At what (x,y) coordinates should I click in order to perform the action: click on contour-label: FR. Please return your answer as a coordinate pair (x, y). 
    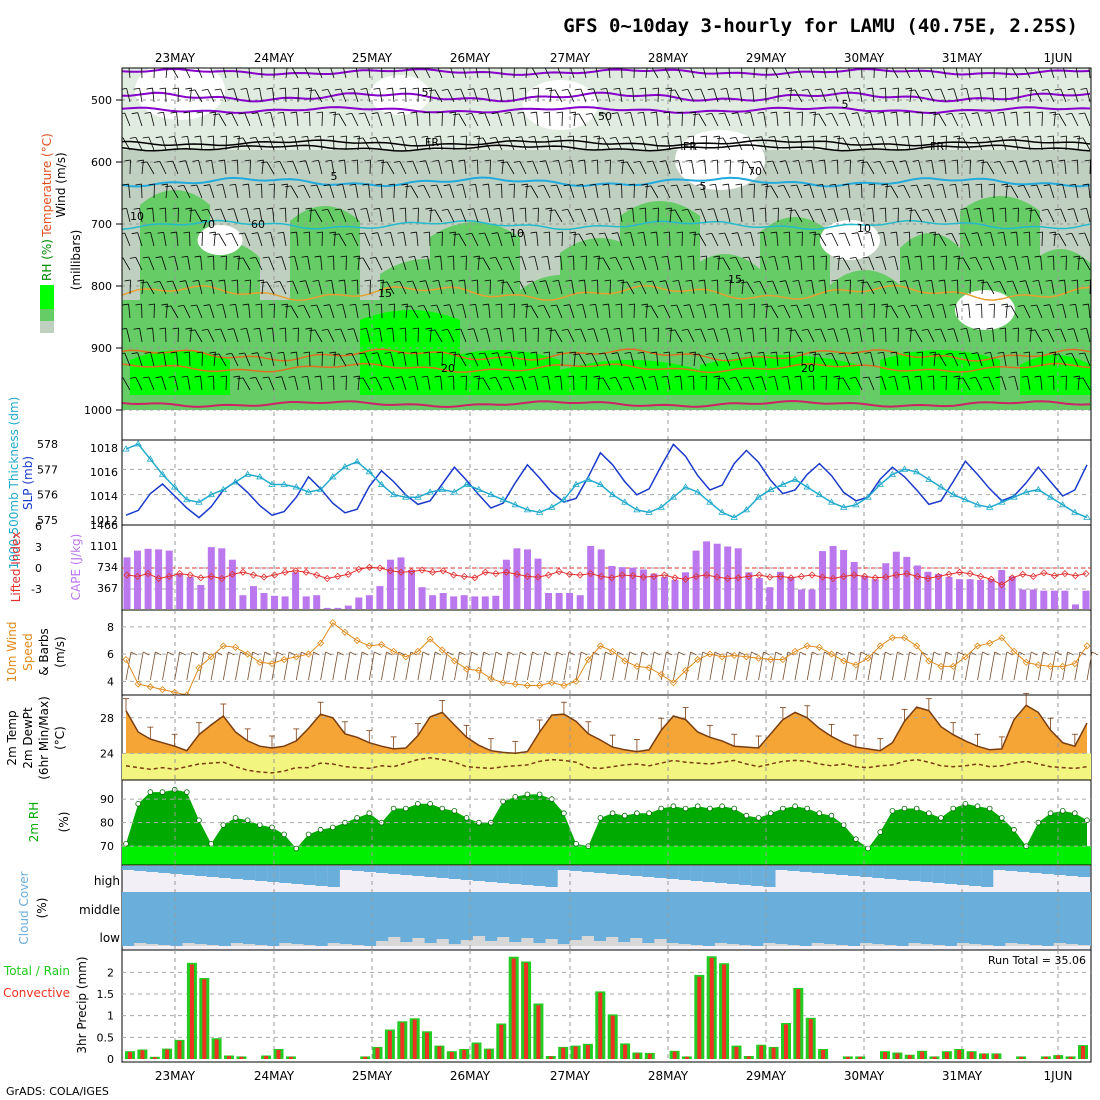
    Looking at the image, I should click on (937, 146).